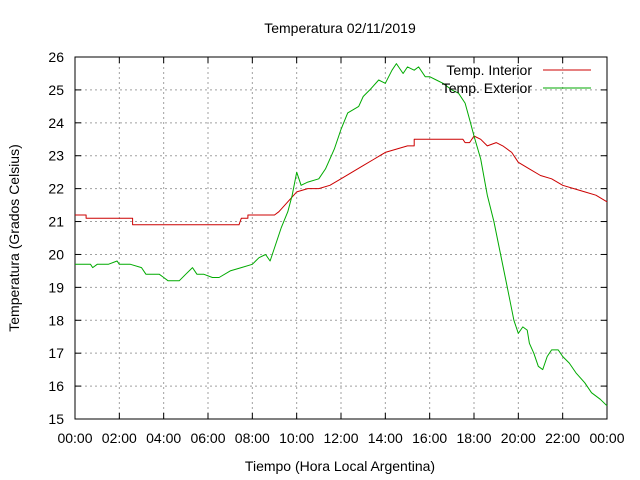  Describe the element at coordinates (252, 438) in the screenshot. I see `x-tick-label: 08:00` at that location.